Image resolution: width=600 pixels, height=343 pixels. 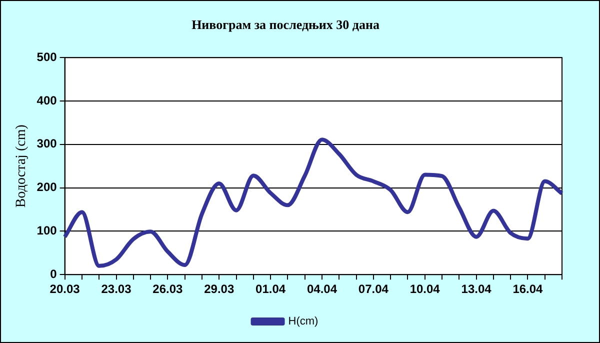 What do you see at coordinates (425, 289) in the screenshot?
I see `x-tick-label: 10.04` at bounding box center [425, 289].